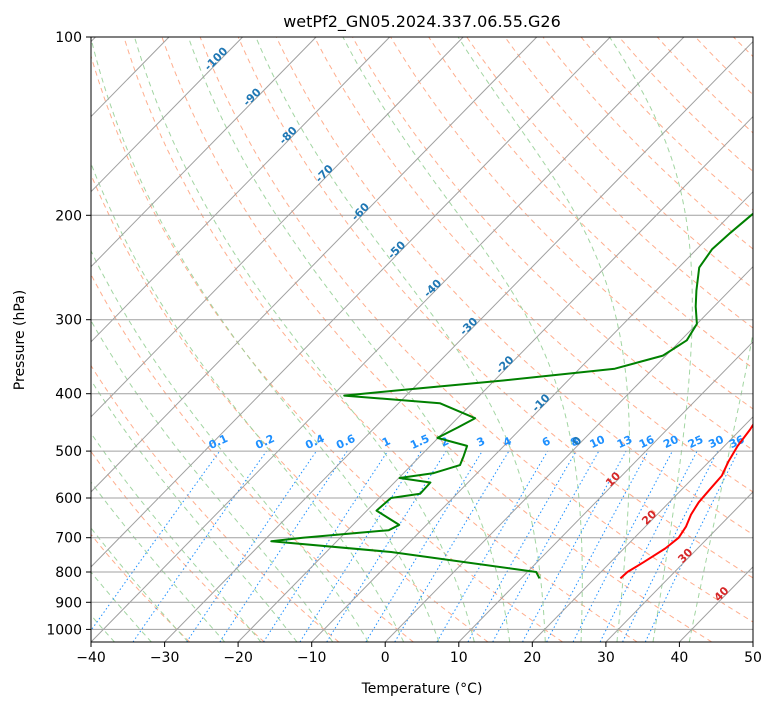  I want to click on mixing-ratio-label: 25, so click(695, 442).